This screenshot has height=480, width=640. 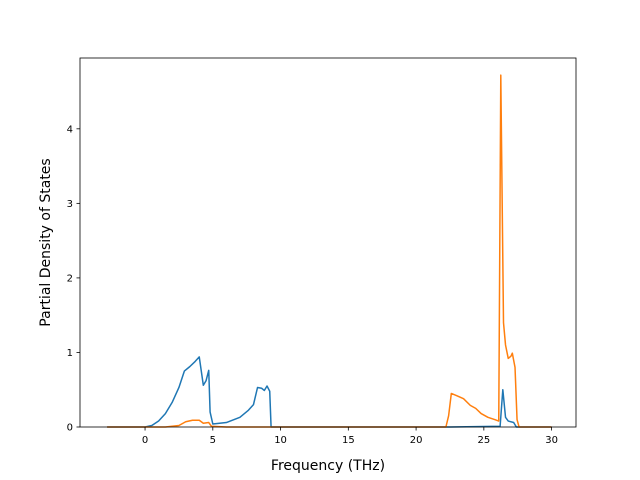 What do you see at coordinates (328, 466) in the screenshot?
I see `x-axis-label: Frequency (THz)` at bounding box center [328, 466].